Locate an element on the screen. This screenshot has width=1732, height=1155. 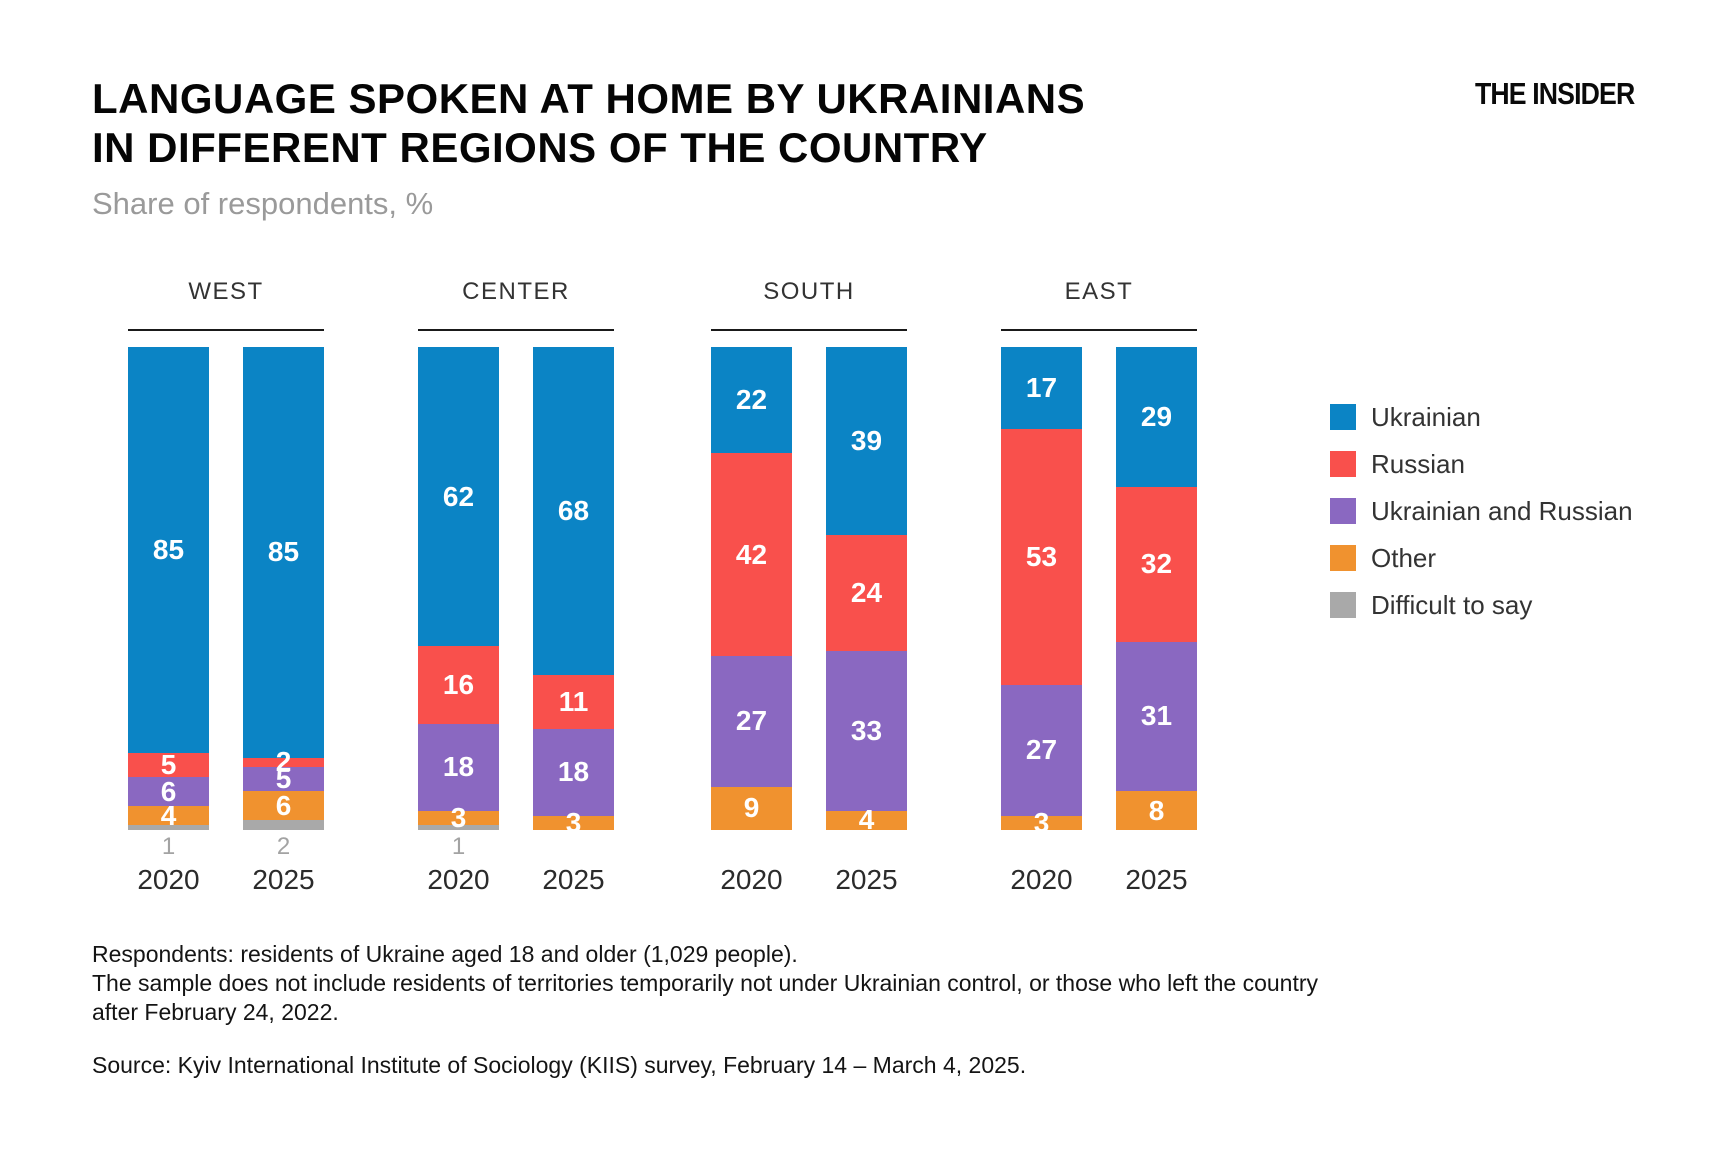
legend-label-ukrainian-and-russian: Ukrainian and Russian is located at coordinates (1502, 510).